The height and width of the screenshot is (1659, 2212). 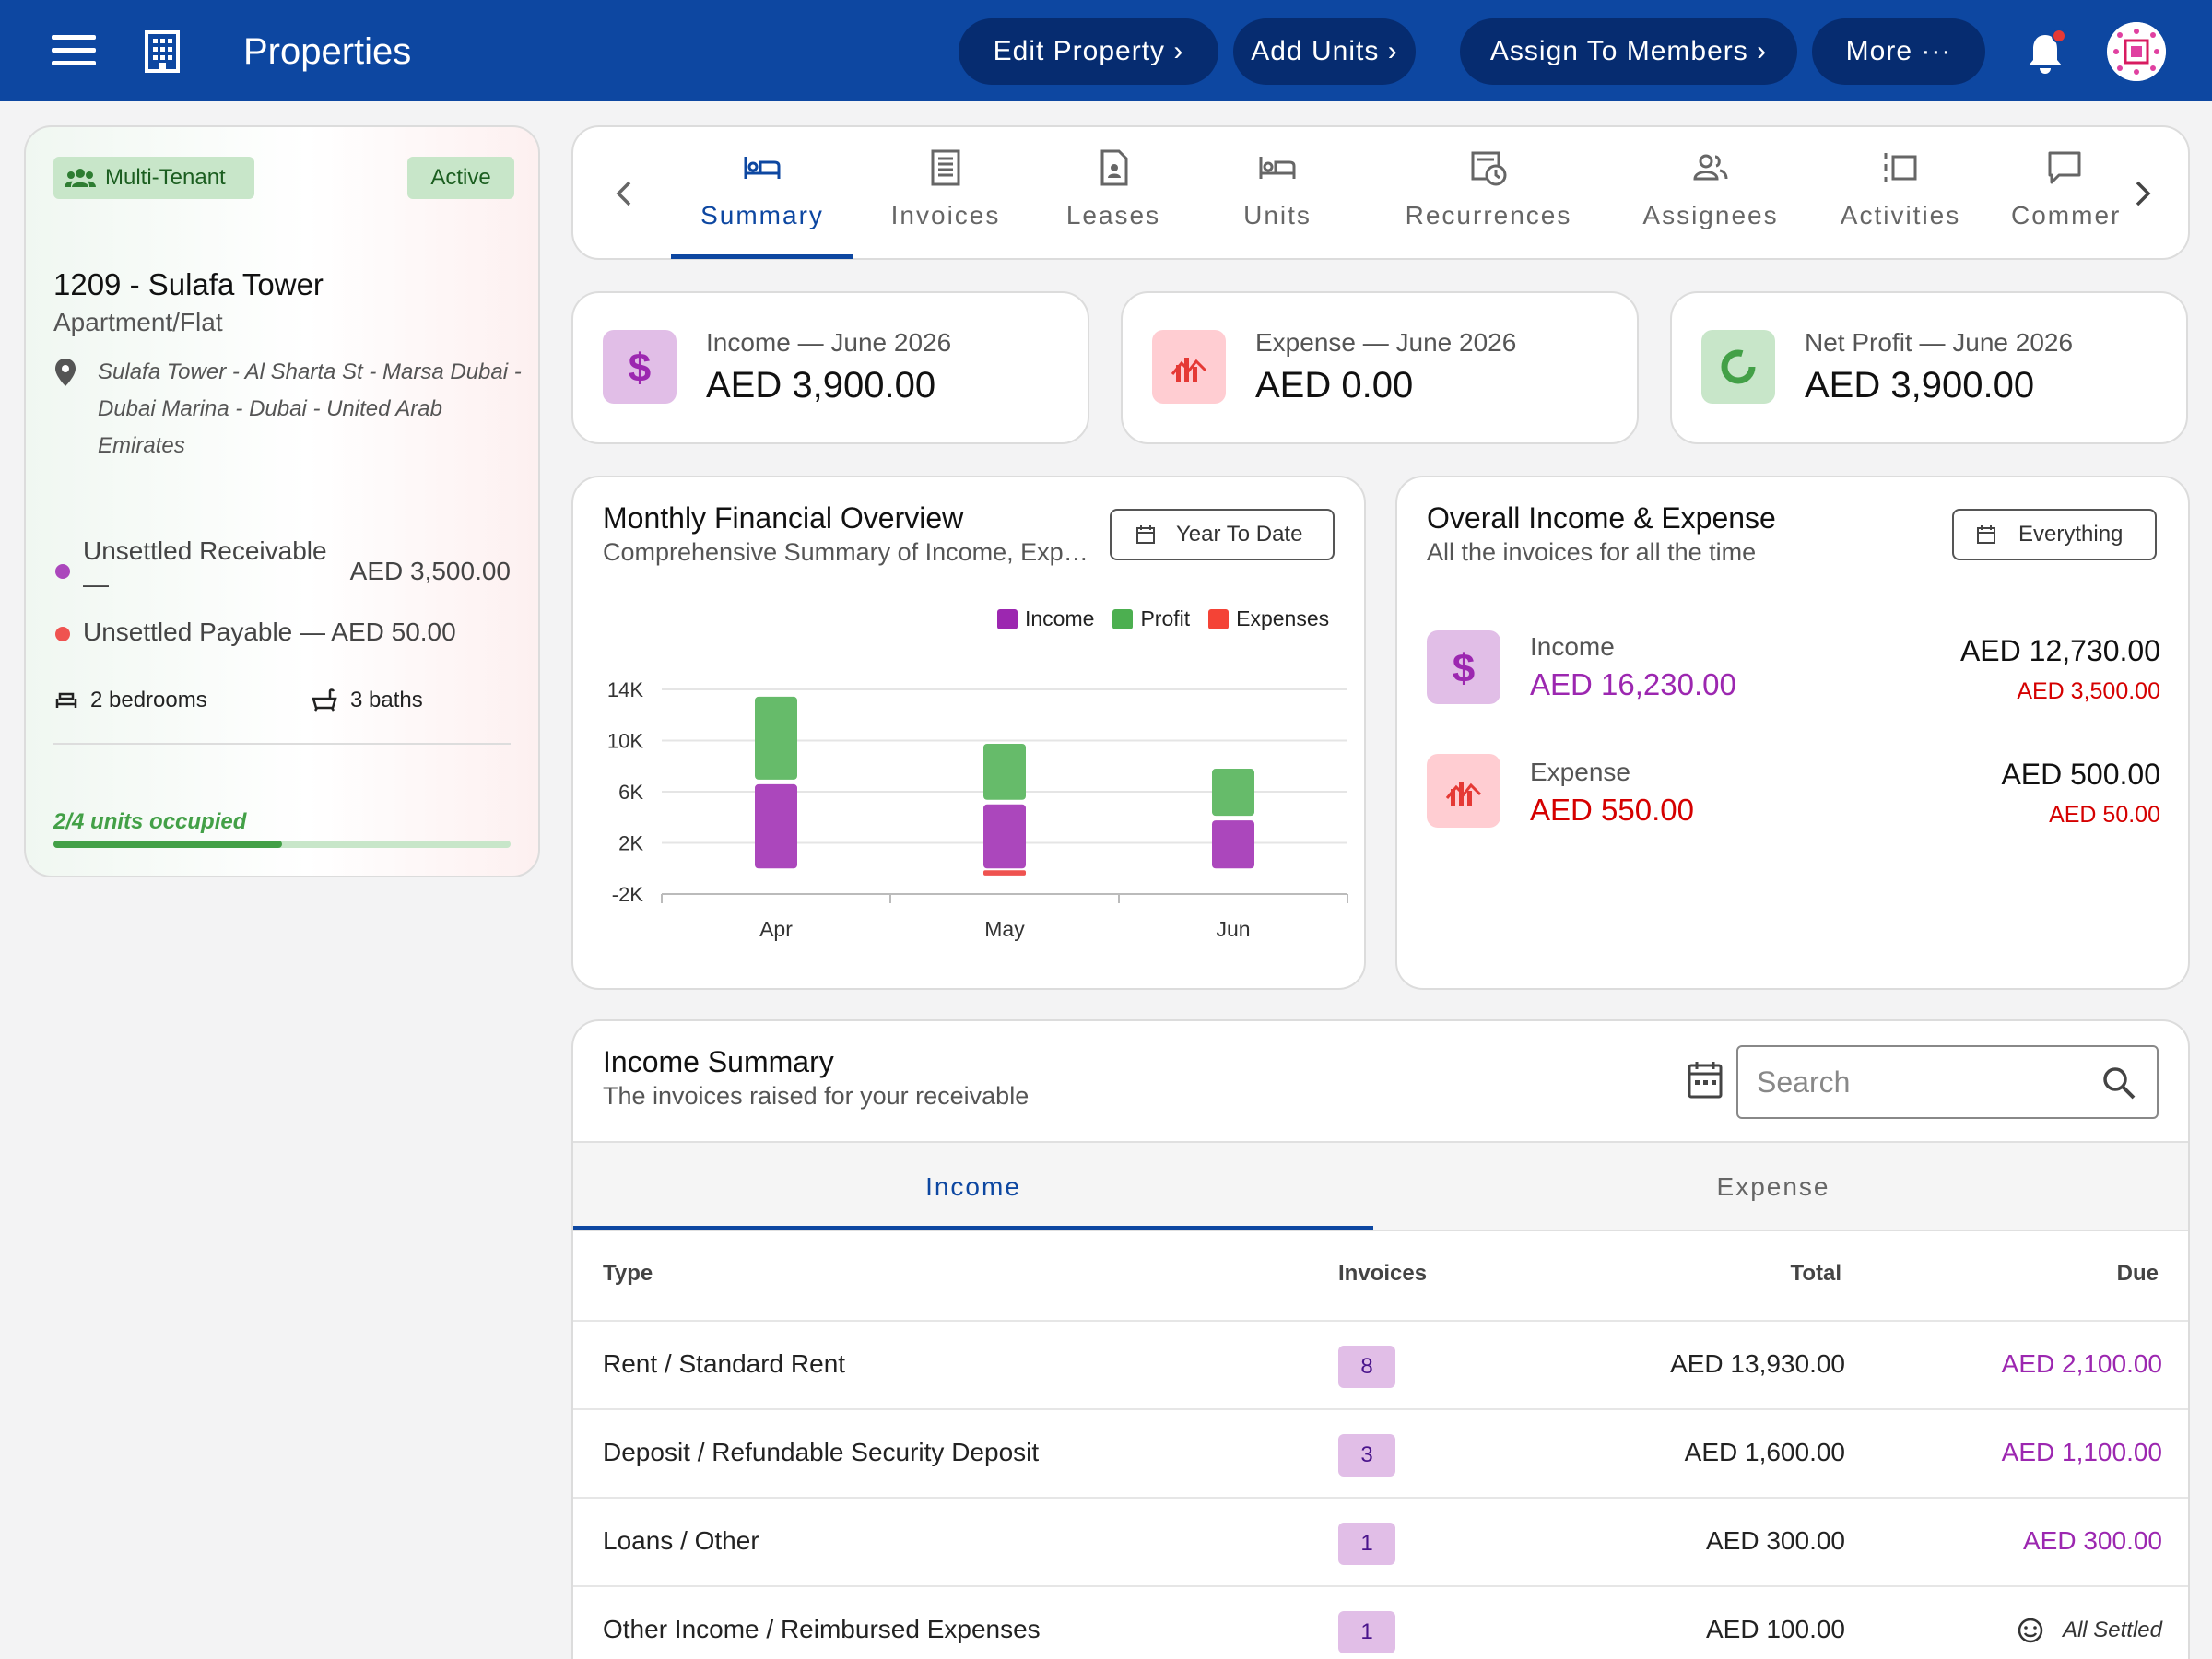 What do you see at coordinates (1334, 385) in the screenshot?
I see `stat-expense-value: AED 0.00` at bounding box center [1334, 385].